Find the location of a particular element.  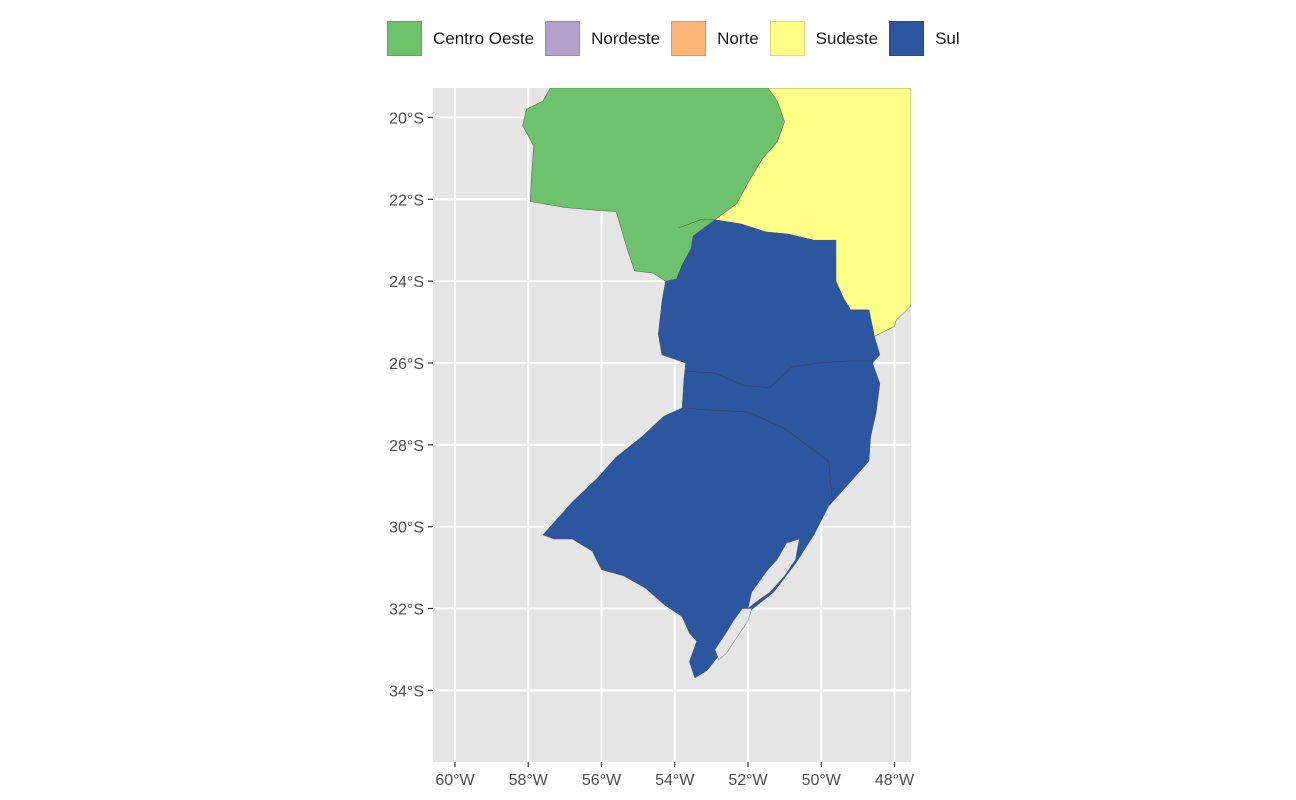

legend-swatch-sudeste is located at coordinates (787, 38).